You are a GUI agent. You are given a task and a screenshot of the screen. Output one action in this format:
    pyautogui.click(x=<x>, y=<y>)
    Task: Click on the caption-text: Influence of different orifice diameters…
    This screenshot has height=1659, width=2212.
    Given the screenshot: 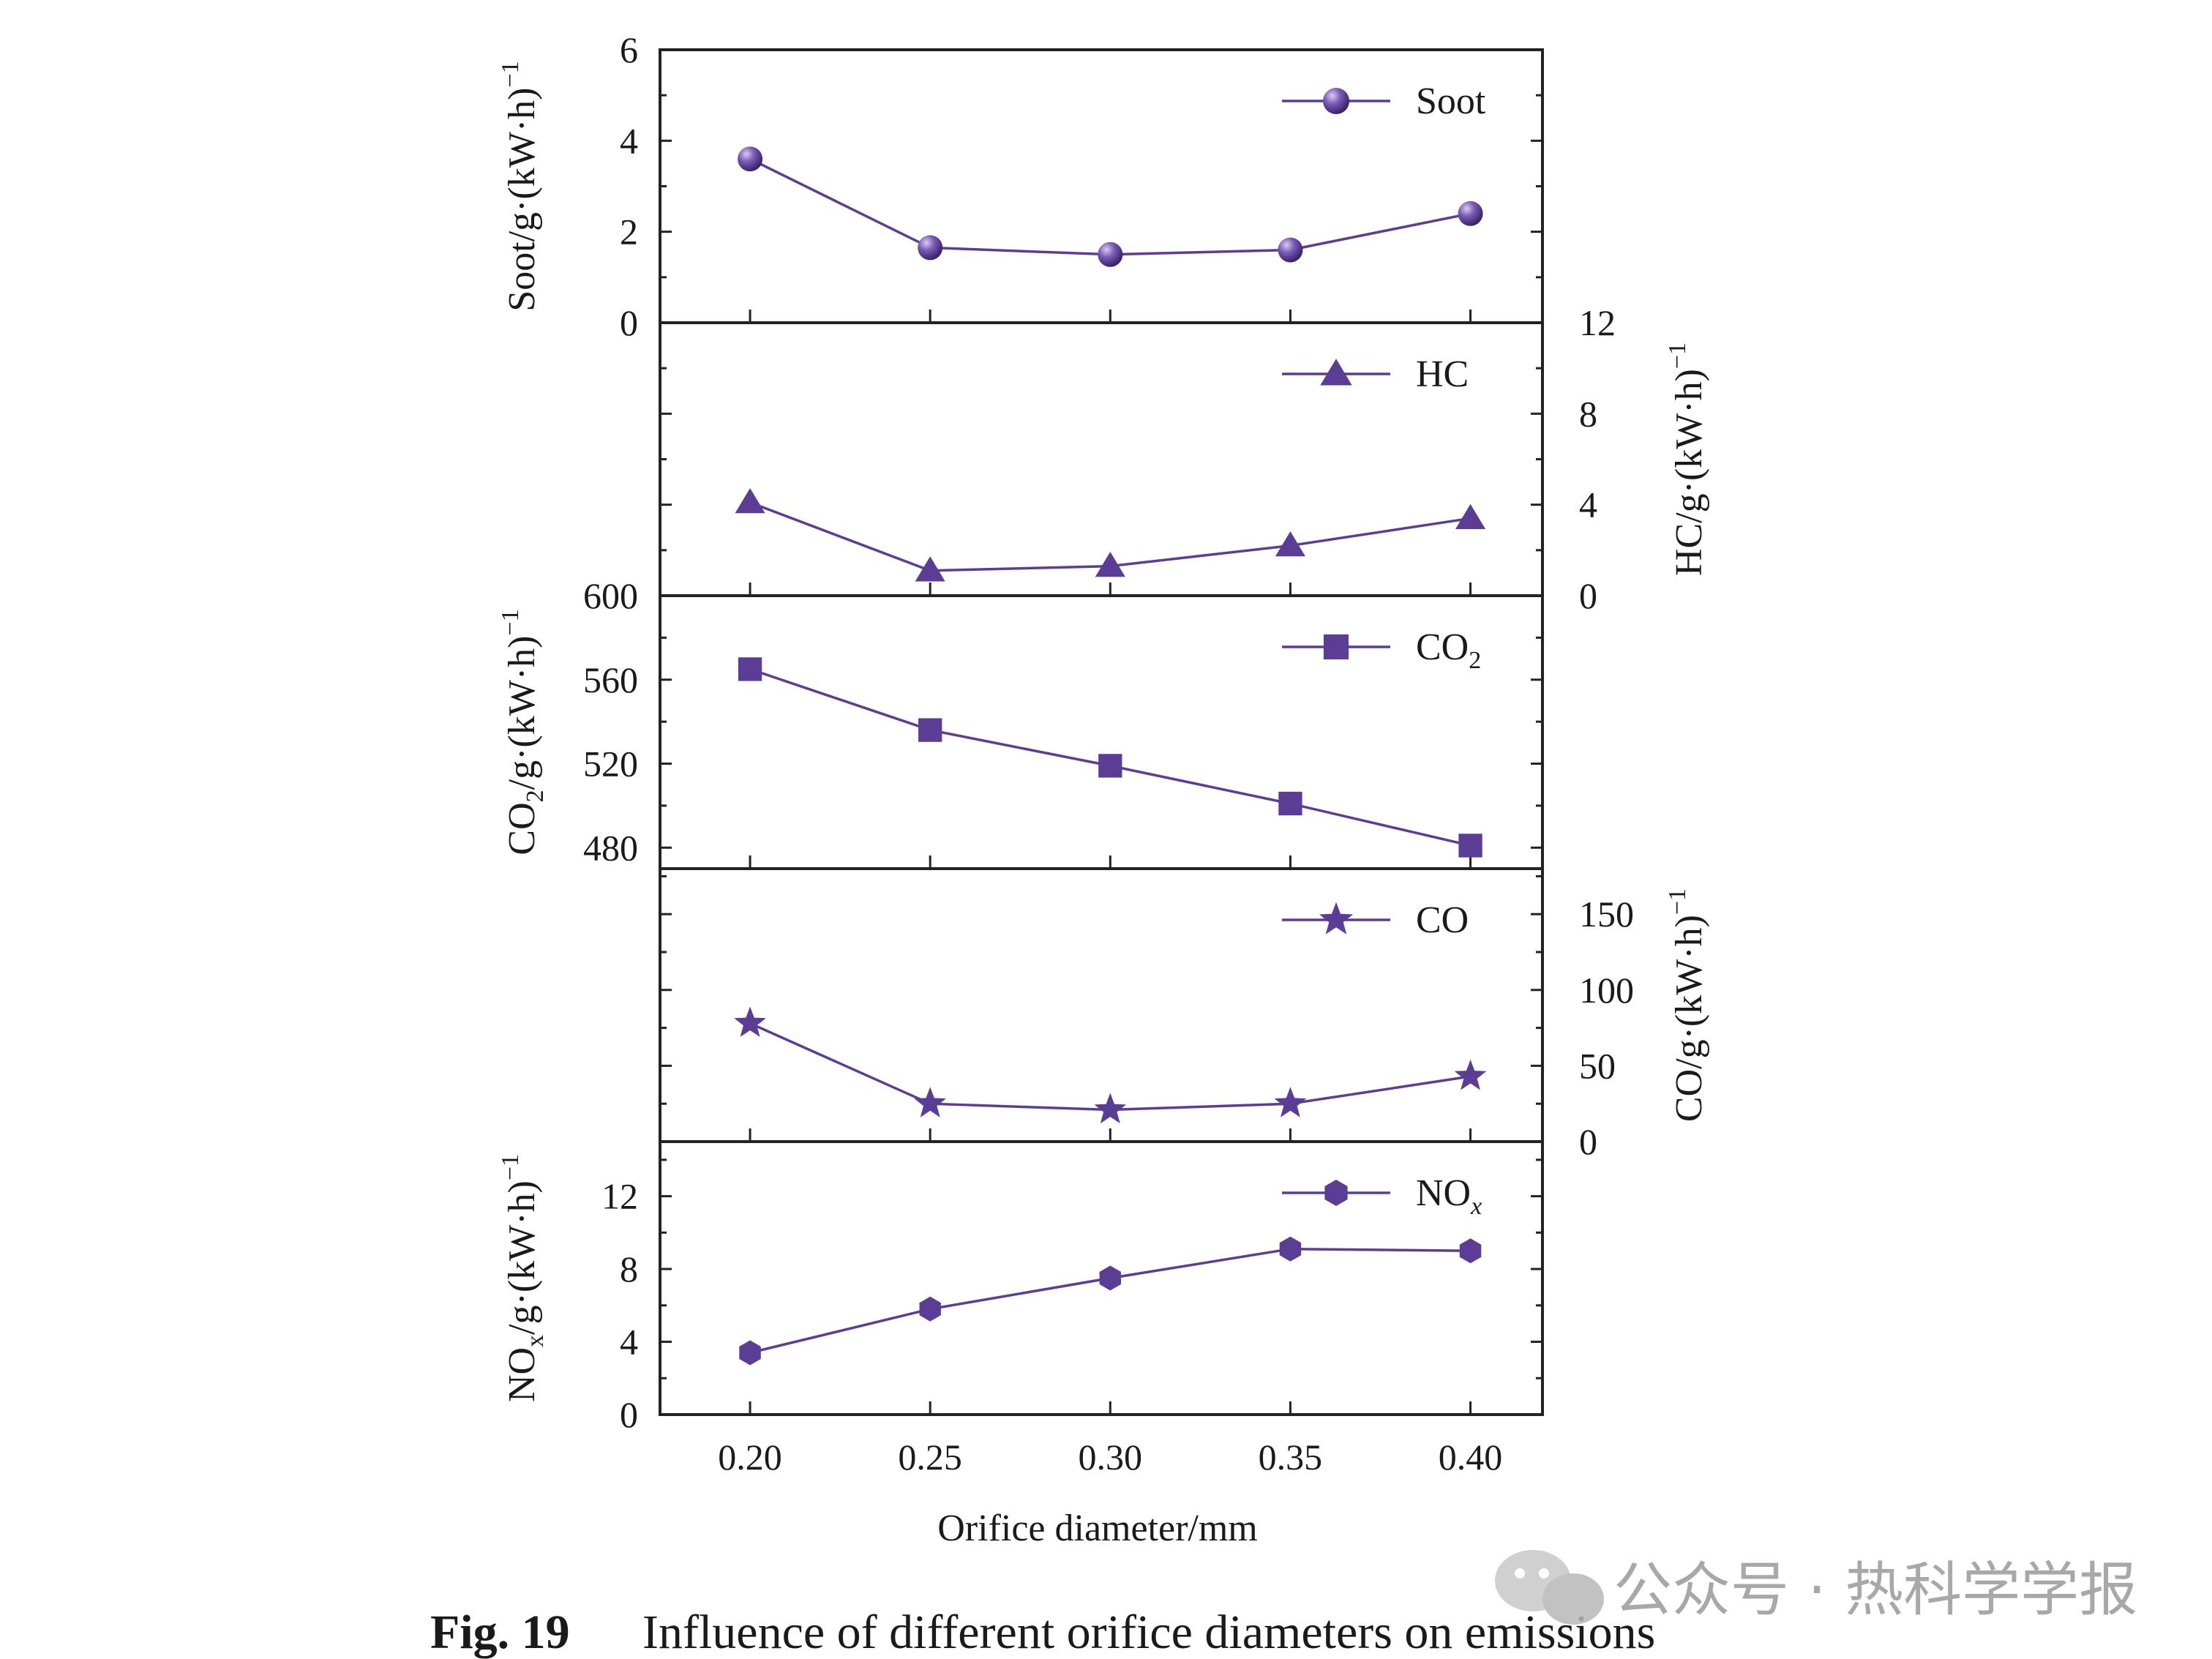 What is the action you would take?
    pyautogui.click(x=1148, y=1632)
    